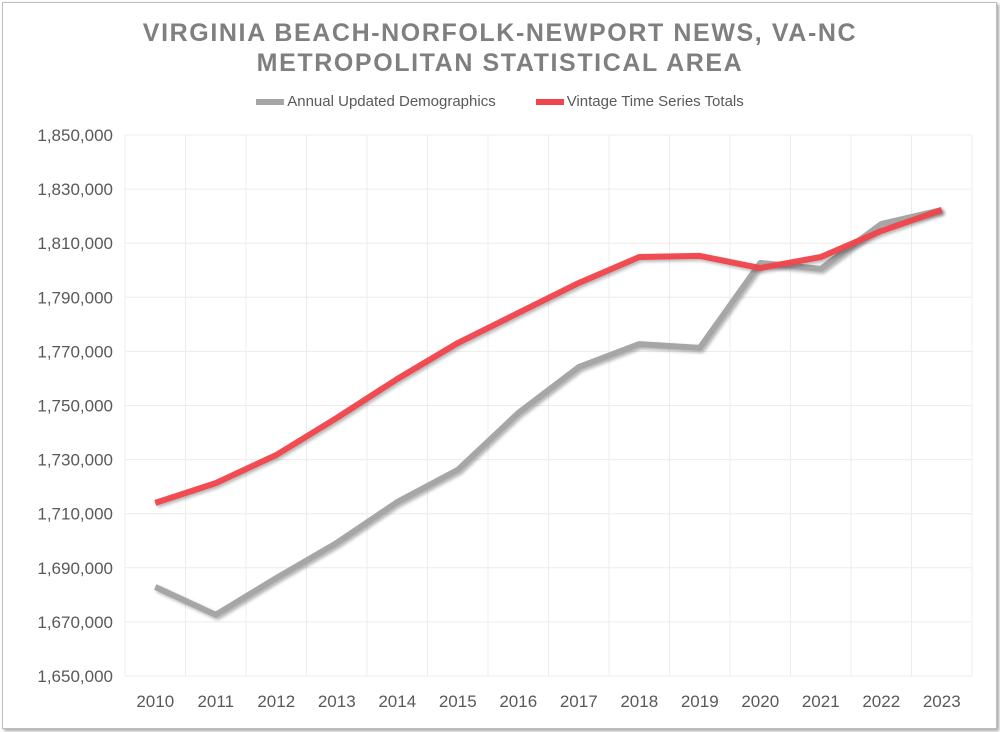 This screenshot has width=1000, height=732. I want to click on y-tick-label: 1,830,000, so click(75, 189).